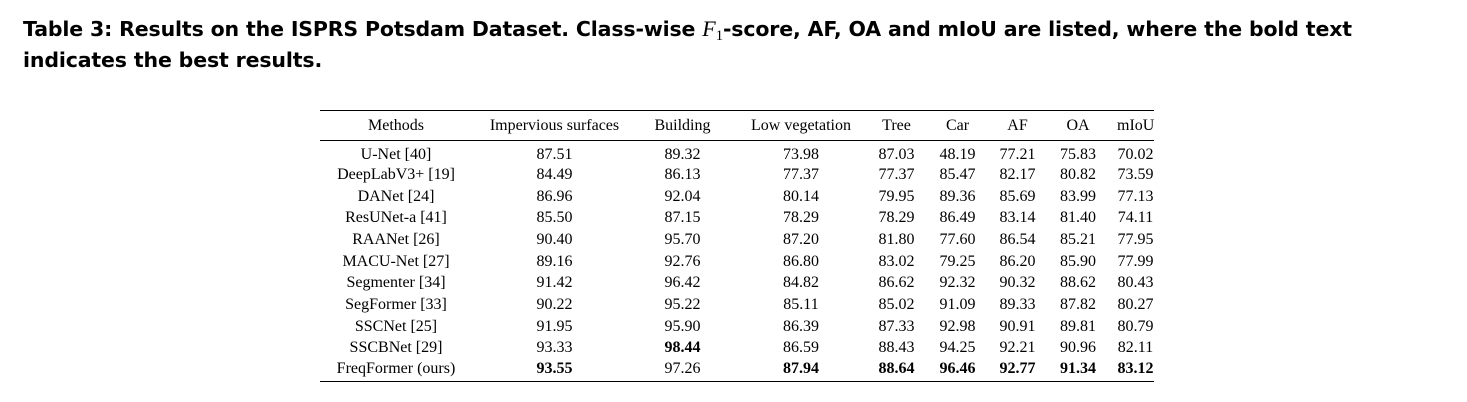 This screenshot has width=1467, height=402. I want to click on header-miou: mIoU, so click(1136, 125).